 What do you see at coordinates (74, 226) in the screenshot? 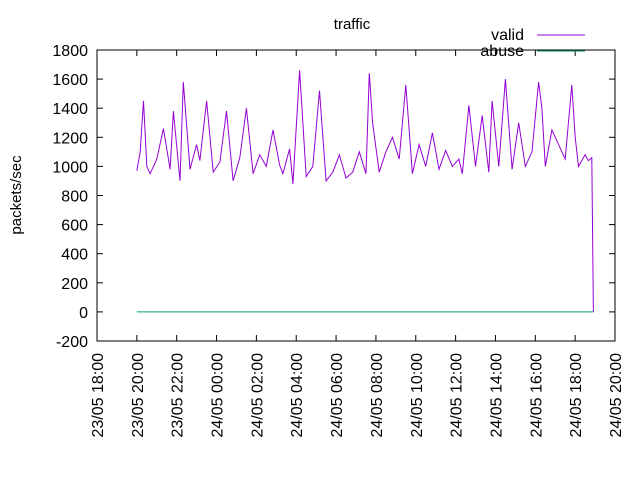
I see `y-tick-label: 600` at bounding box center [74, 226].